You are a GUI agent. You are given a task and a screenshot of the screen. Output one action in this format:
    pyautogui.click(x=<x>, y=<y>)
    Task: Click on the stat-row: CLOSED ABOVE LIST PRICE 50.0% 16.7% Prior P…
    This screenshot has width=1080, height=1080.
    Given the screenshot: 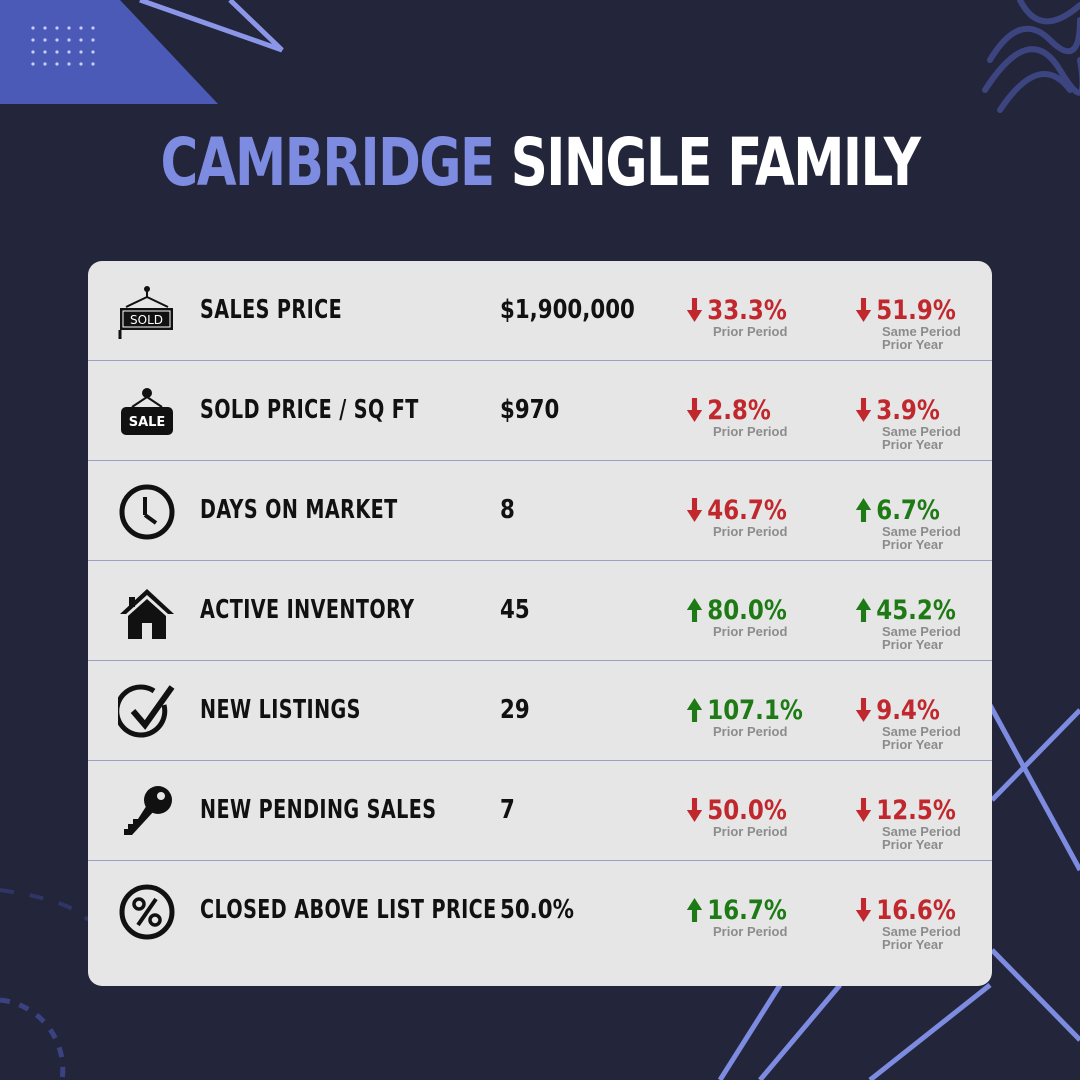 What is the action you would take?
    pyautogui.click(x=540, y=911)
    